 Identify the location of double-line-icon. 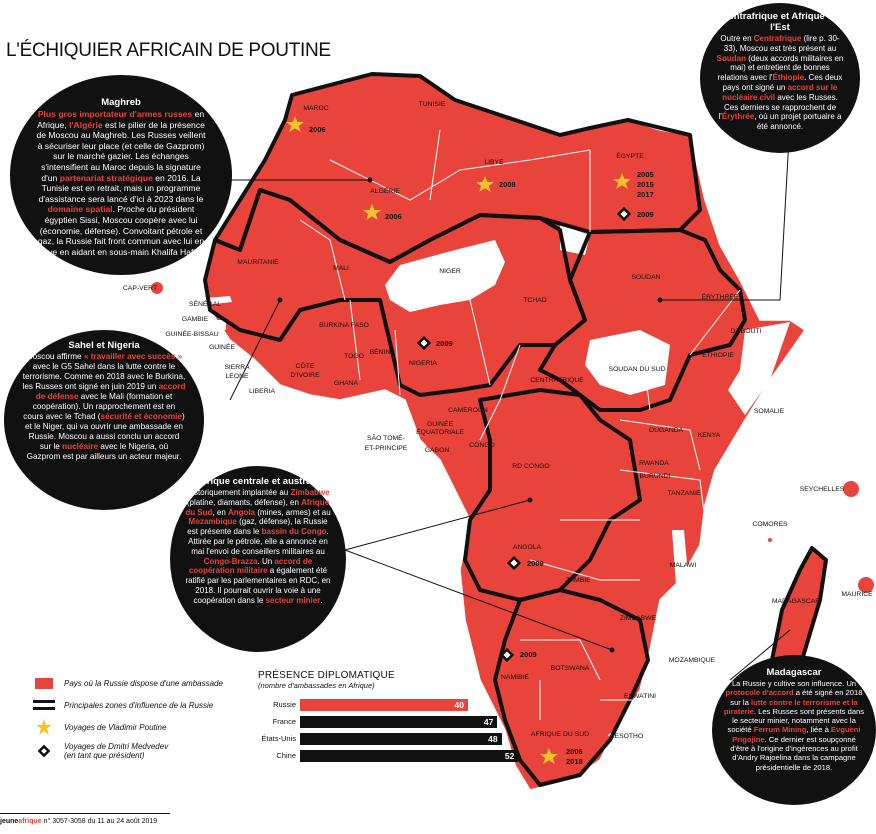
(44, 705).